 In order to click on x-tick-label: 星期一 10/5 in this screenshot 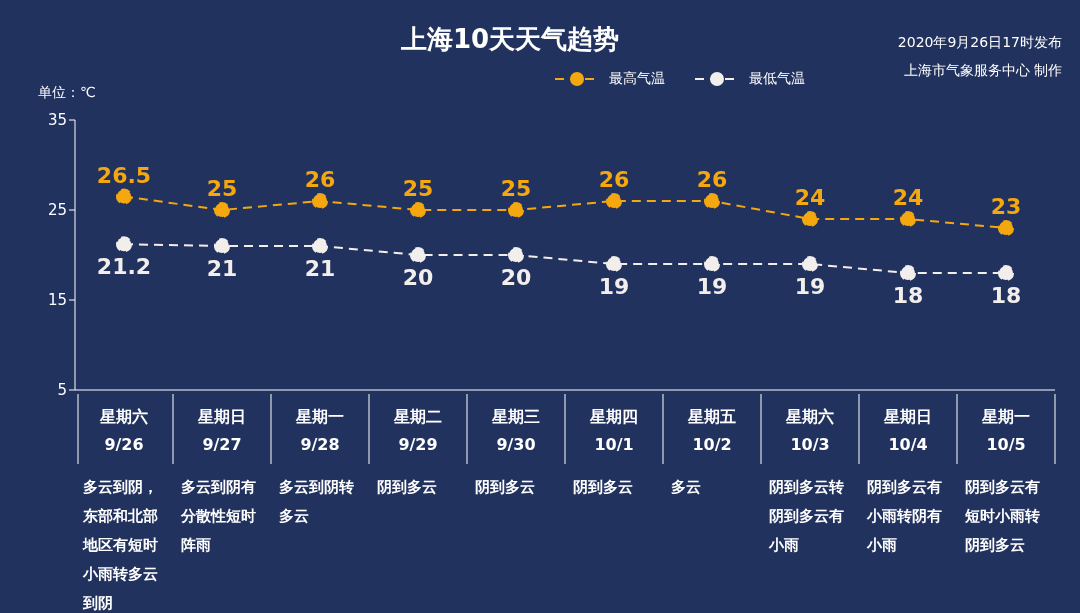, I will do `click(1005, 430)`.